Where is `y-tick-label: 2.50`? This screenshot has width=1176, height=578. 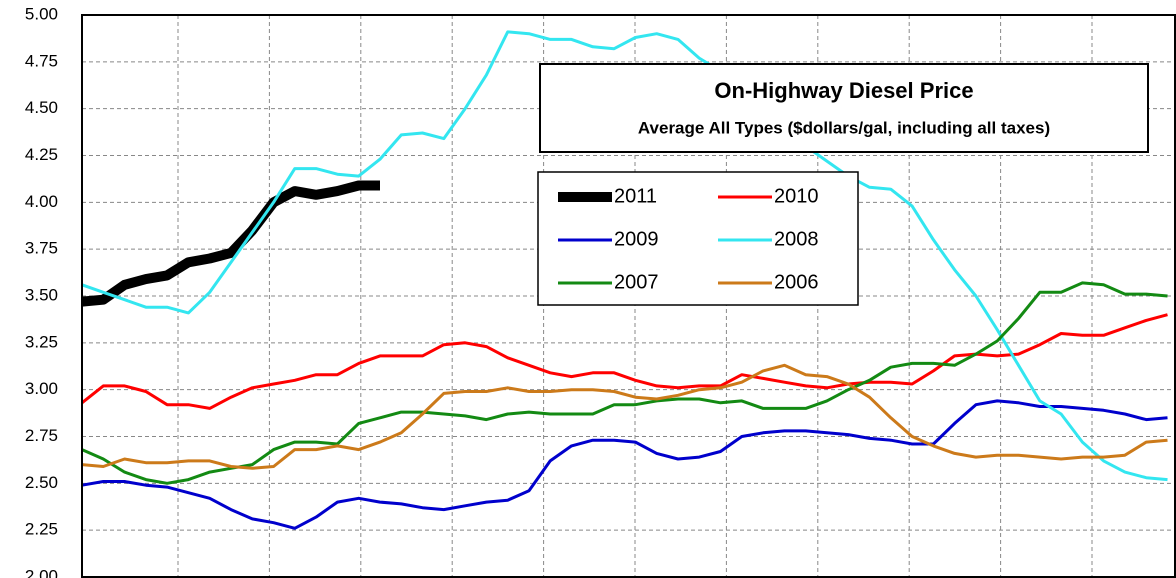 y-tick-label: 2.50 is located at coordinates (41, 482).